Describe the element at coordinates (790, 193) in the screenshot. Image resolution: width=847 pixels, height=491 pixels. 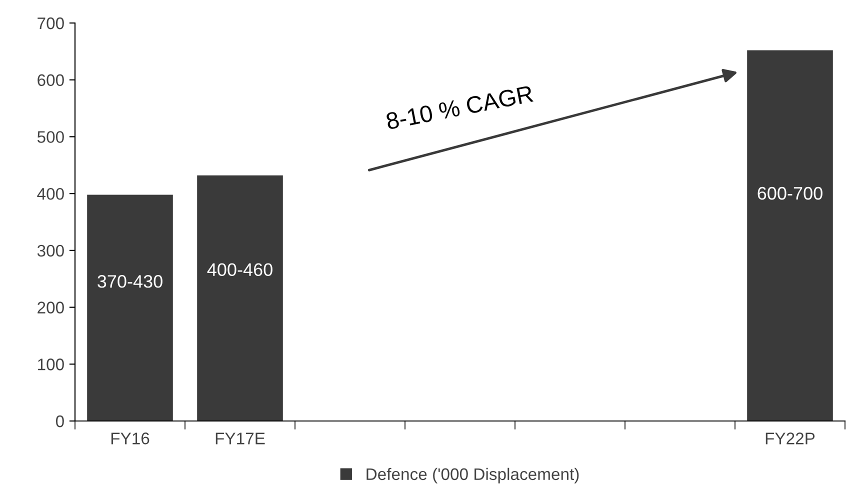
I see `data-label: 600-700` at that location.